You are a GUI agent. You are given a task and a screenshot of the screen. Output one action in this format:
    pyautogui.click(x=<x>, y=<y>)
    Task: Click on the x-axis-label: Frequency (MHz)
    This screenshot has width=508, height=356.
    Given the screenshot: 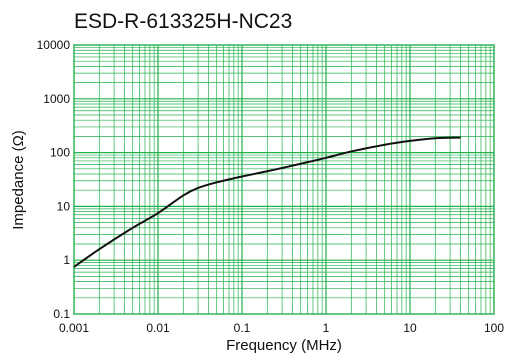 What is the action you would take?
    pyautogui.click(x=284, y=345)
    